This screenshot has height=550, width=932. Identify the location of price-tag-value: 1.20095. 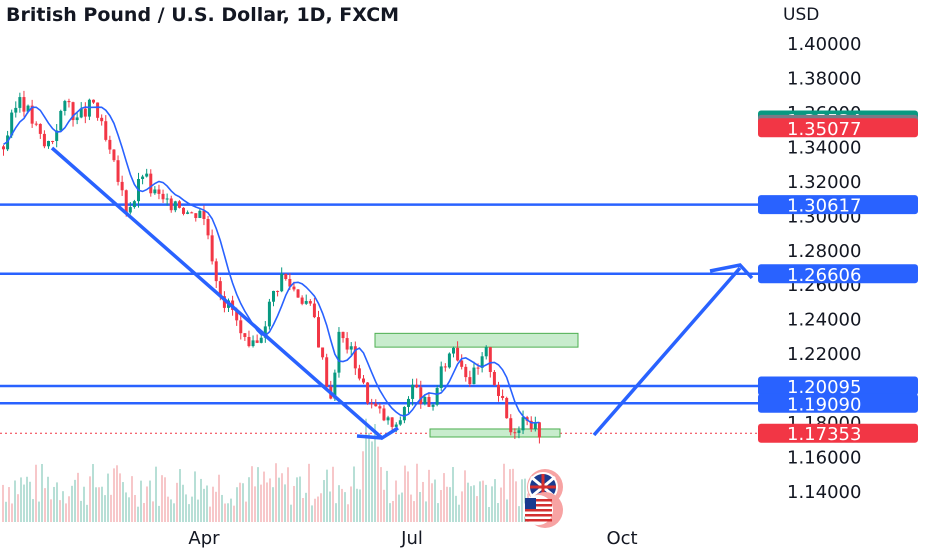
(824, 387).